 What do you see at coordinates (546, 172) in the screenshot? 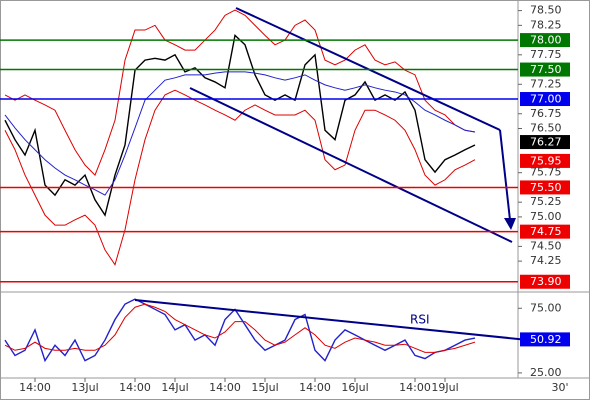
I see `y-tick-label: 75.75` at bounding box center [546, 172].